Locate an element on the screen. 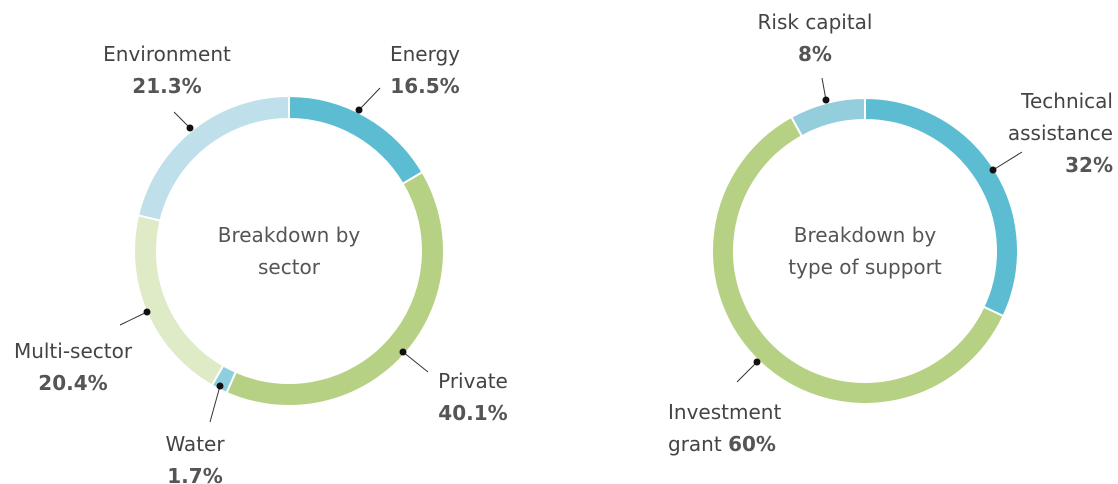 The height and width of the screenshot is (484, 1118). category-name: Energy is located at coordinates (425, 54).